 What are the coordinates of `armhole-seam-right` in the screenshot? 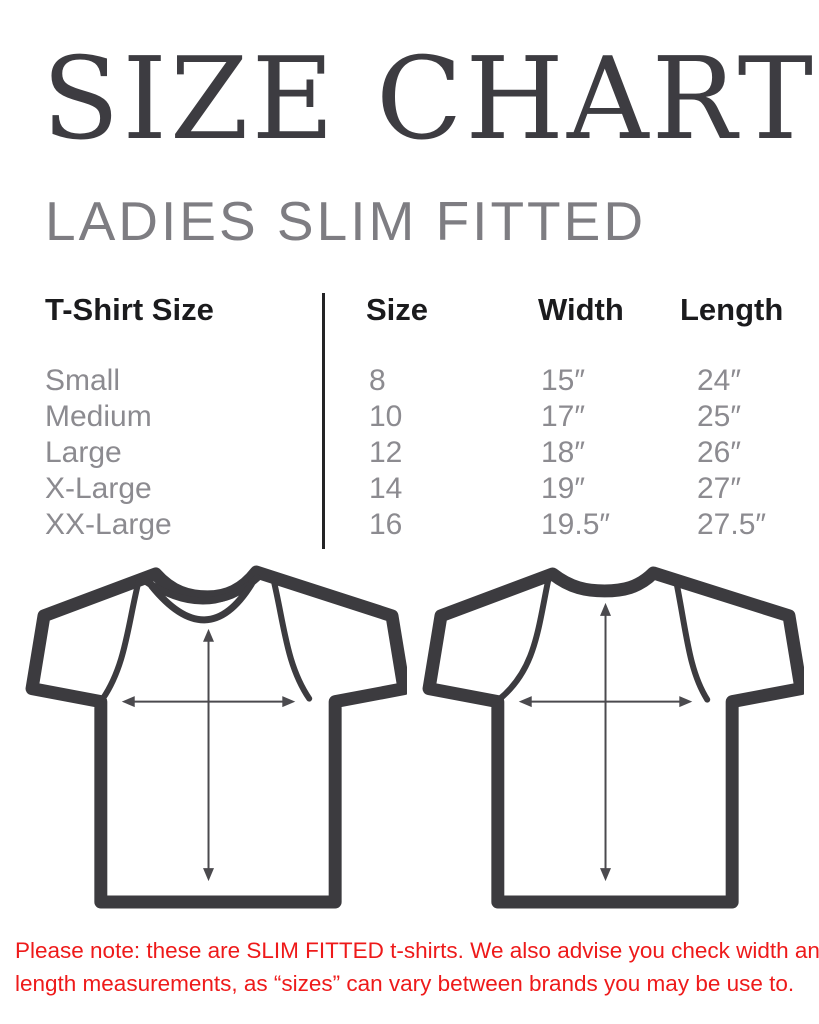 It's located at (291, 638).